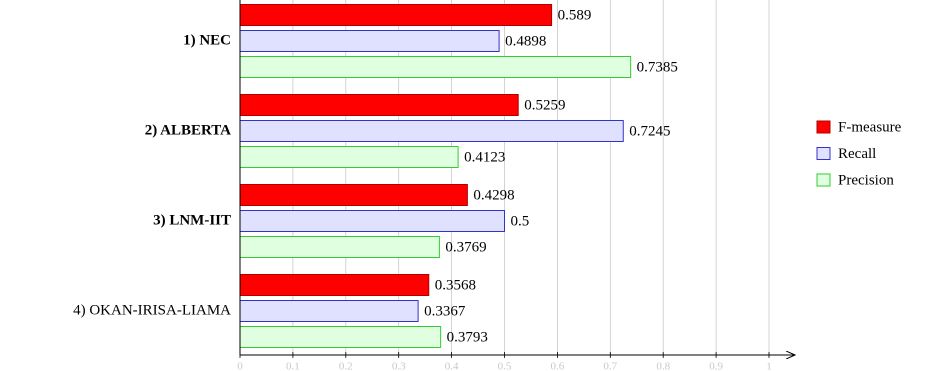 This screenshot has height=371, width=932. What do you see at coordinates (465, 247) in the screenshot?
I see `value-label: 0.3769` at bounding box center [465, 247].